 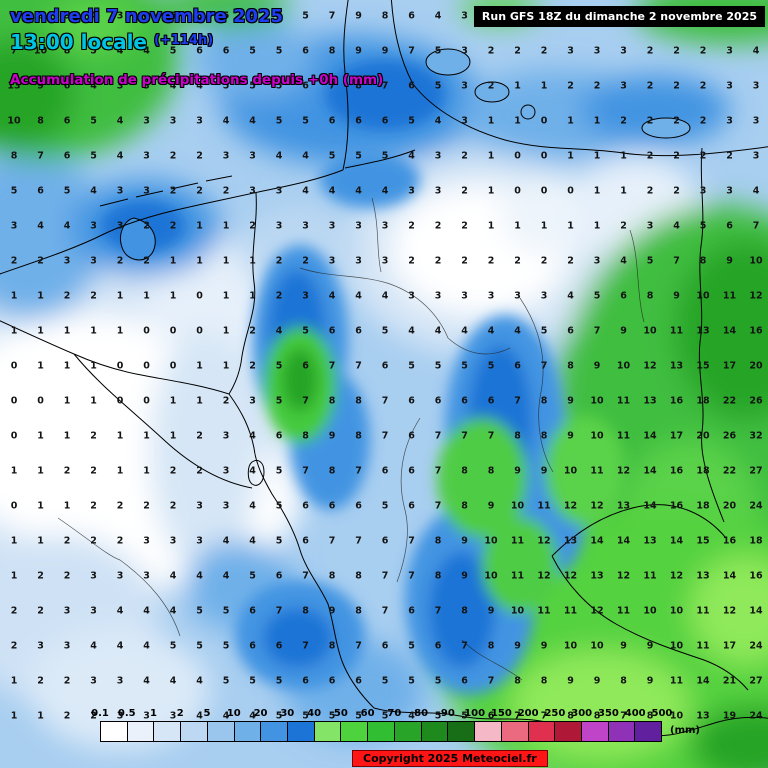 I want to click on grid-value: 10, so click(x=570, y=646).